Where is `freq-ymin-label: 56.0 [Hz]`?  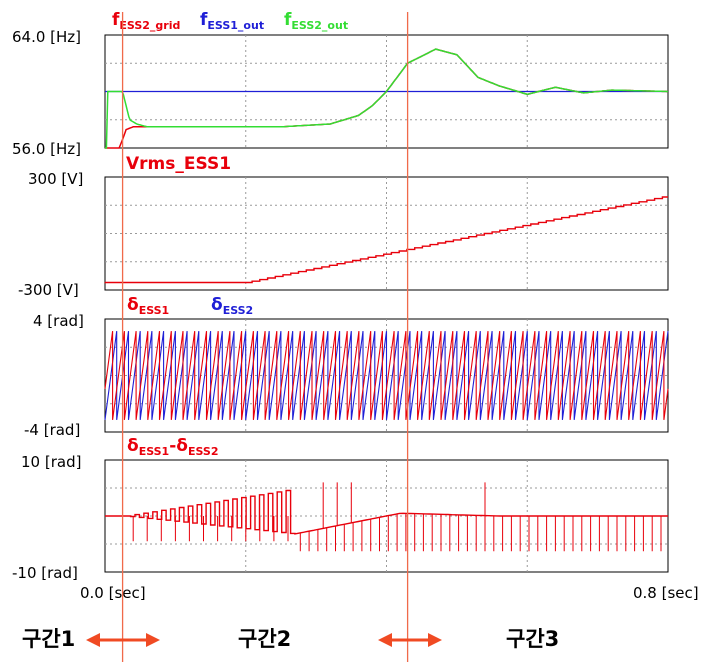
freq-ymin-label: 56.0 [Hz] is located at coordinates (46, 149).